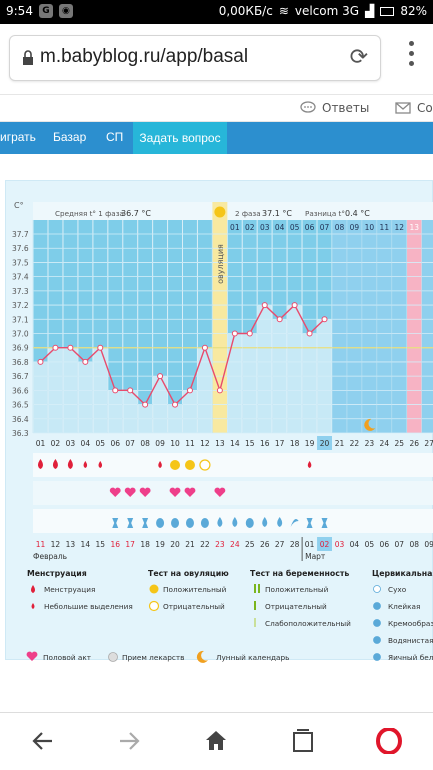  I want to click on day-number: 05, so click(101, 443).